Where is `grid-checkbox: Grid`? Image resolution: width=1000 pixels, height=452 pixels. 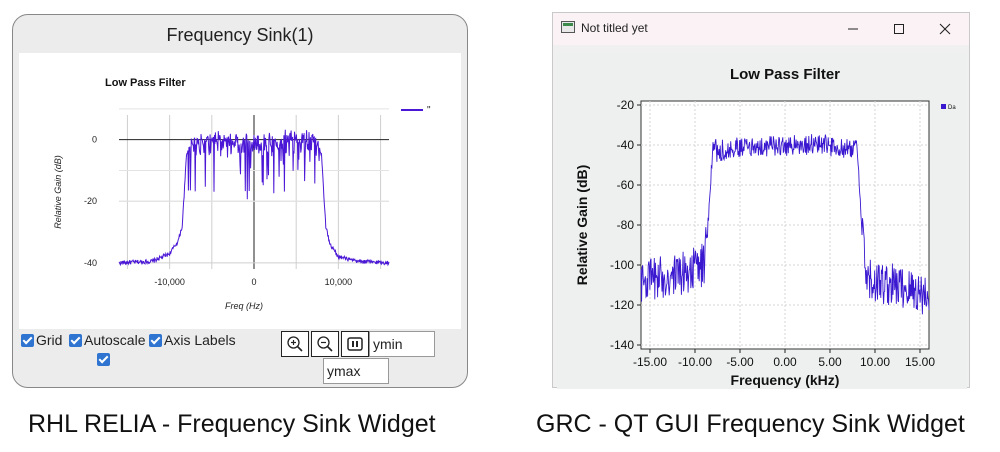 grid-checkbox: Grid is located at coordinates (41, 340).